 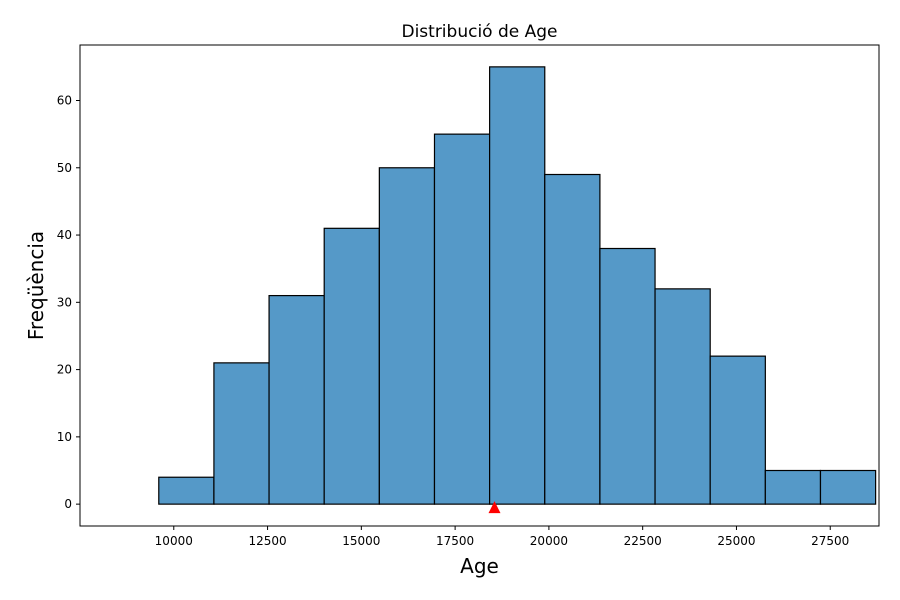 I want to click on x-axis-ticks: 10000 12500 15000 17500 20000 22500 25000 27500, so click(x=502, y=537).